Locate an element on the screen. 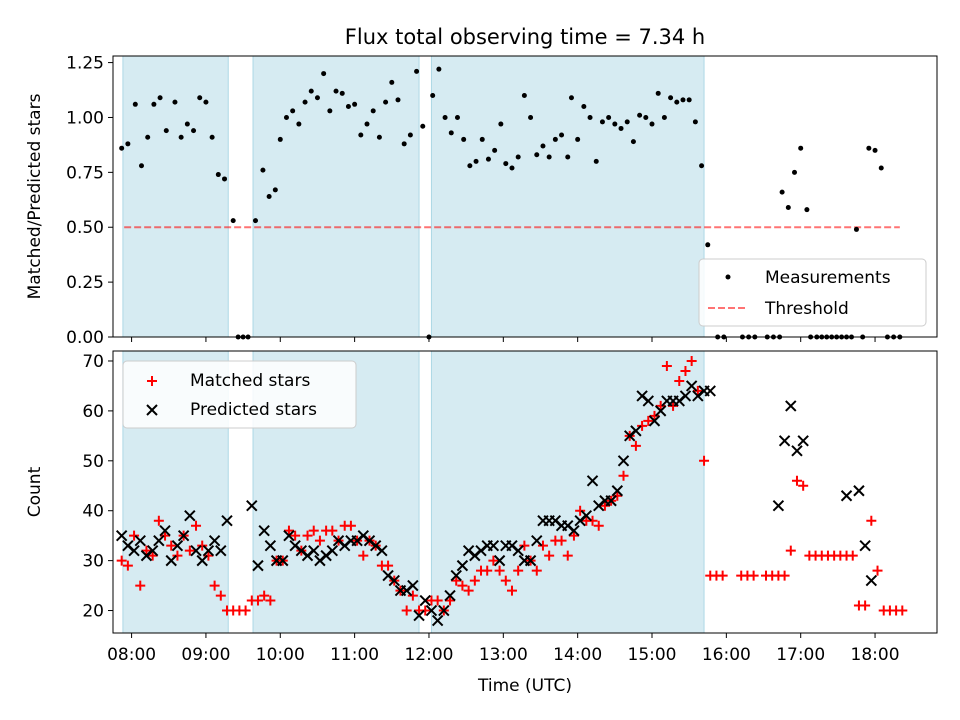  y-tick-label: 0.50 is located at coordinates (85, 228).